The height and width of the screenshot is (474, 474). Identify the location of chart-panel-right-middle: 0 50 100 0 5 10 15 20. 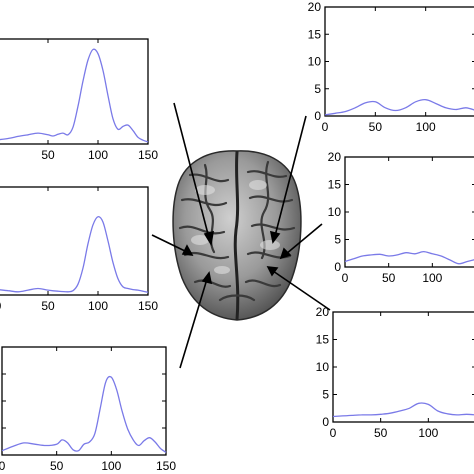
(401, 217).